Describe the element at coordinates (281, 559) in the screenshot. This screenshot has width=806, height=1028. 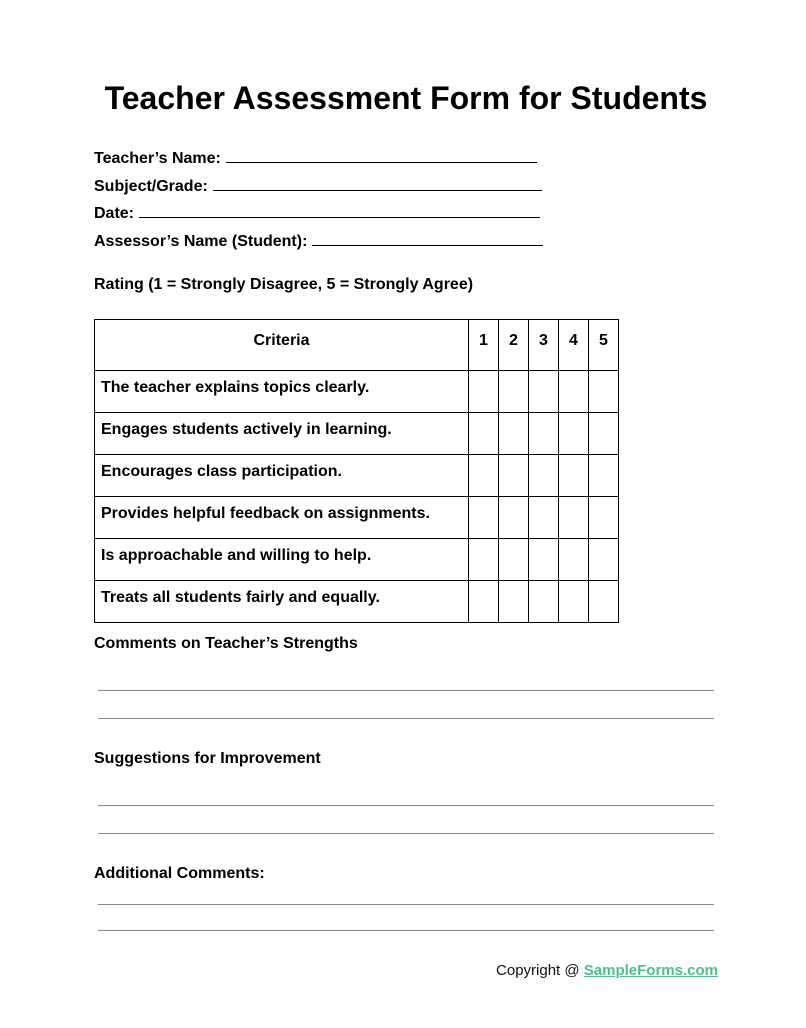
I see `criteria-cell: Is approachable and willing to help.` at that location.